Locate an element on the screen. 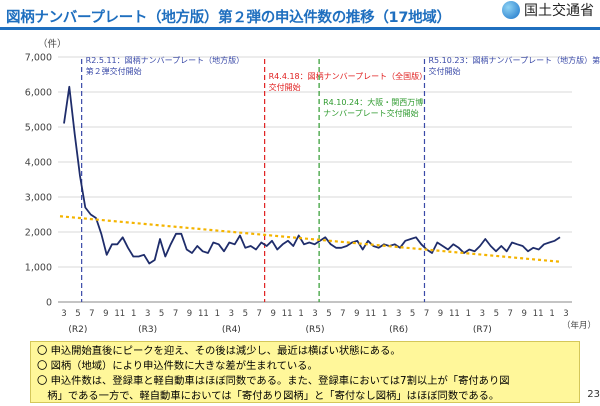 This screenshot has width=600, height=406. x-unit-label: （年月） is located at coordinates (579, 325).